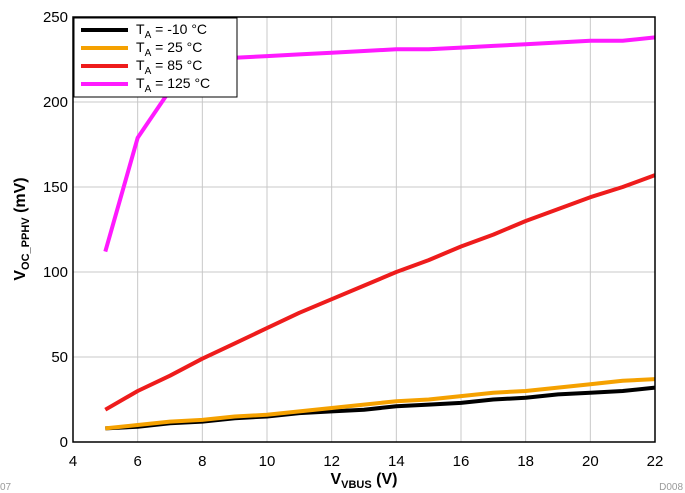 The height and width of the screenshot is (493, 685). I want to click on y-axis-title-sub: OC_PPHV, so click(26, 243).